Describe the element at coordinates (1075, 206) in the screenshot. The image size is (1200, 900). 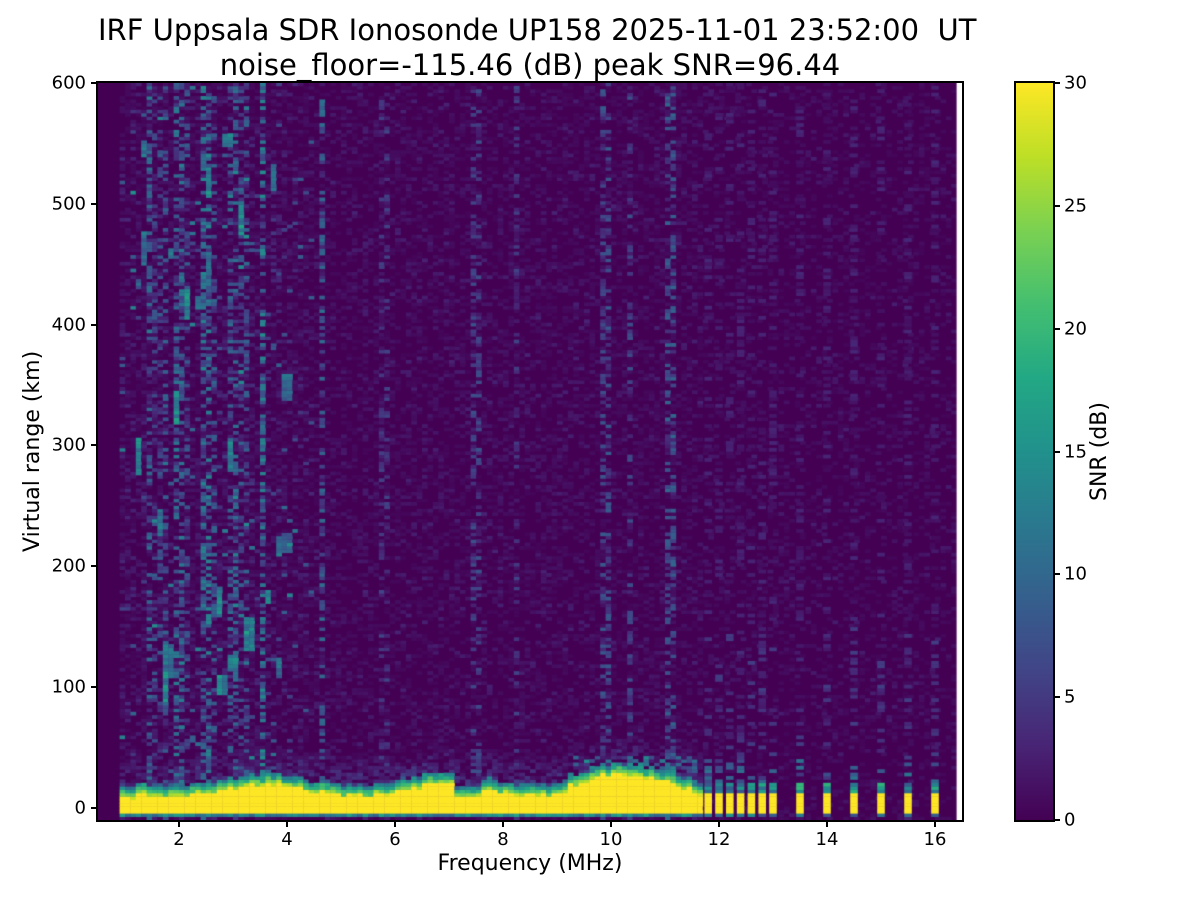
I see `colorbar-tick-label: 25` at that location.